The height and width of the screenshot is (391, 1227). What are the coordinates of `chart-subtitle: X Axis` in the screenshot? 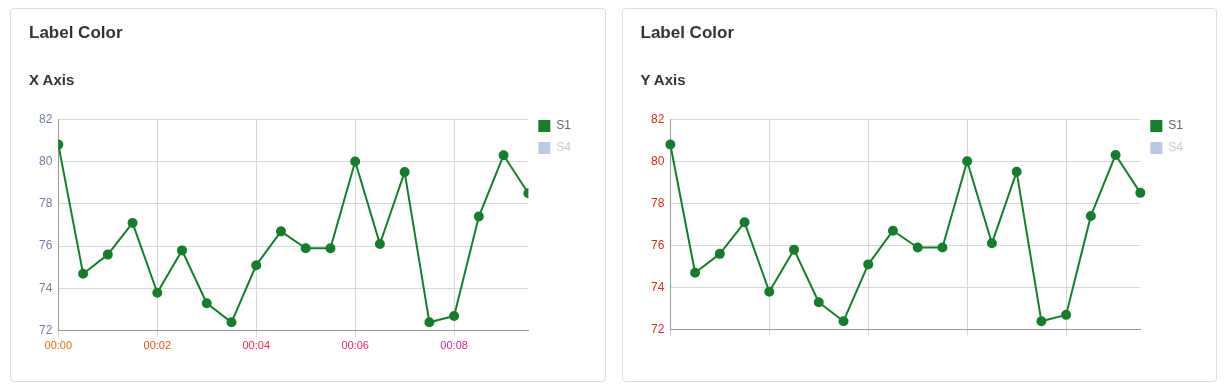 It's located at (52, 79).